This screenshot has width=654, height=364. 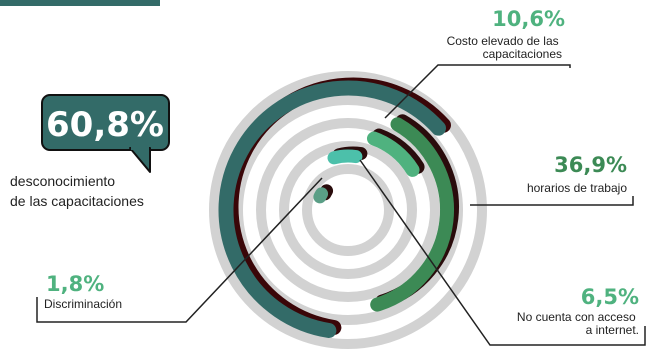 What do you see at coordinates (612, 330) in the screenshot?
I see `label-internet-line2: a internet.` at bounding box center [612, 330].